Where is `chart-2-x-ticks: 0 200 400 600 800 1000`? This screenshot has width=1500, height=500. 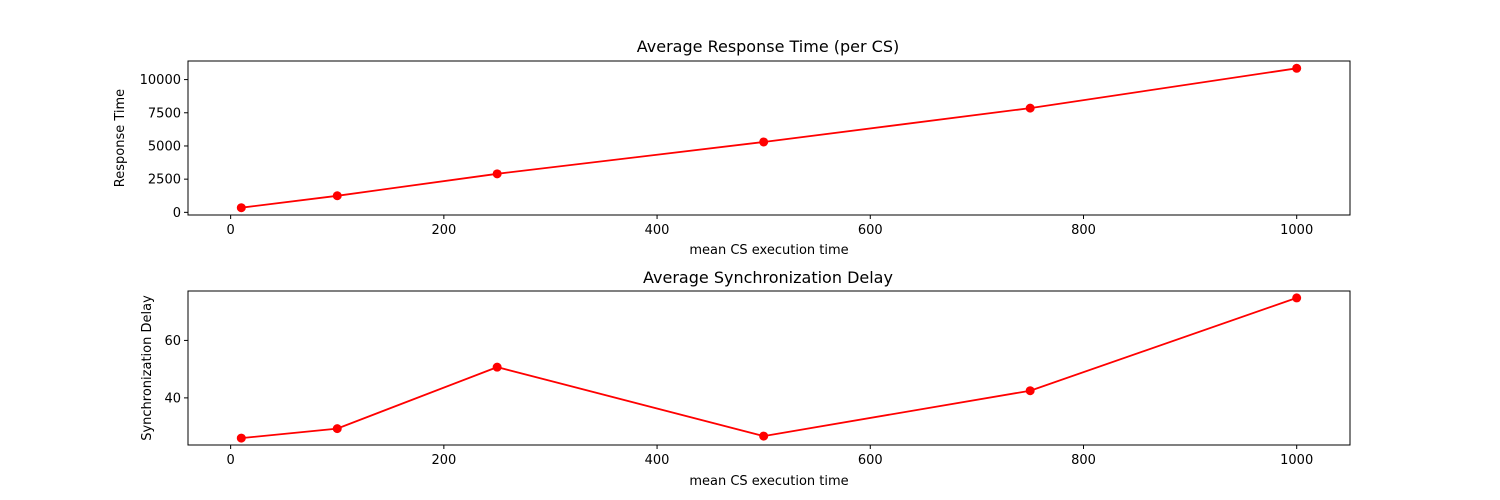 chart-2-x-ticks: 0 200 400 600 800 1000 is located at coordinates (770, 456).